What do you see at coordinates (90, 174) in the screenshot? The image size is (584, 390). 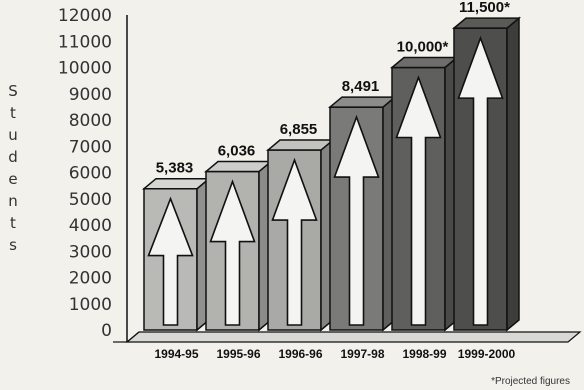 I see `y-tick-label: 6000` at bounding box center [90, 174].